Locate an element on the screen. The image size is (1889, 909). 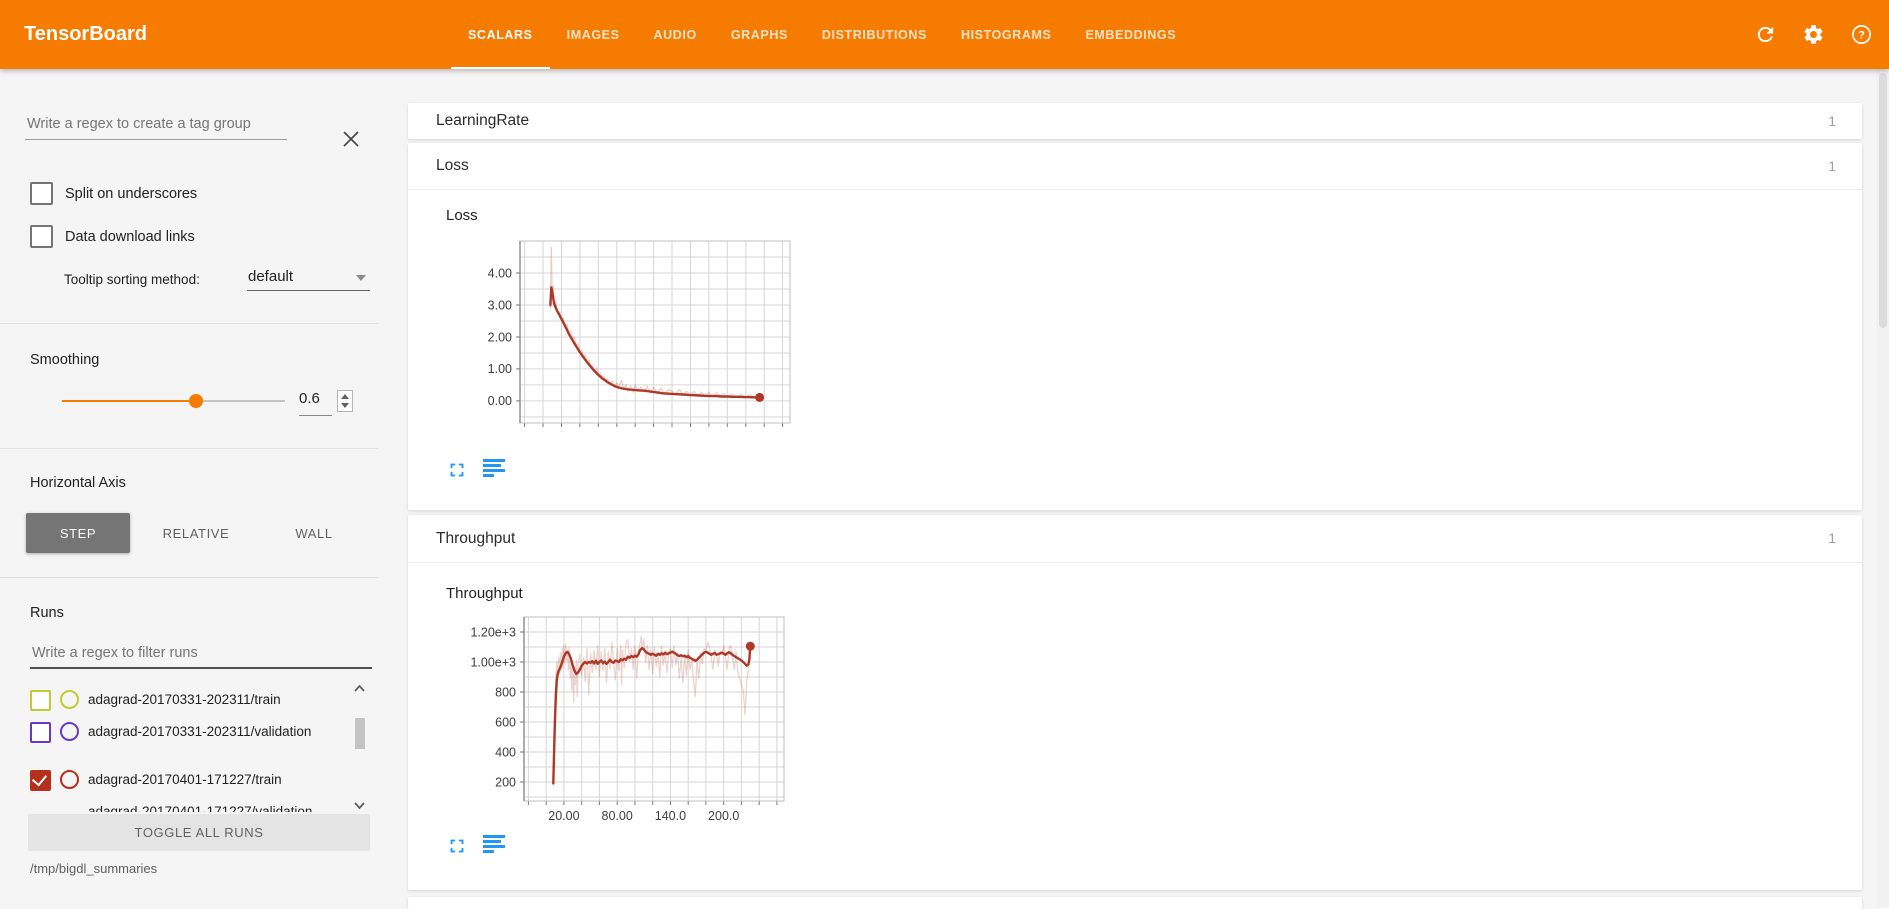
svg-text: 800 is located at coordinates (505, 692).